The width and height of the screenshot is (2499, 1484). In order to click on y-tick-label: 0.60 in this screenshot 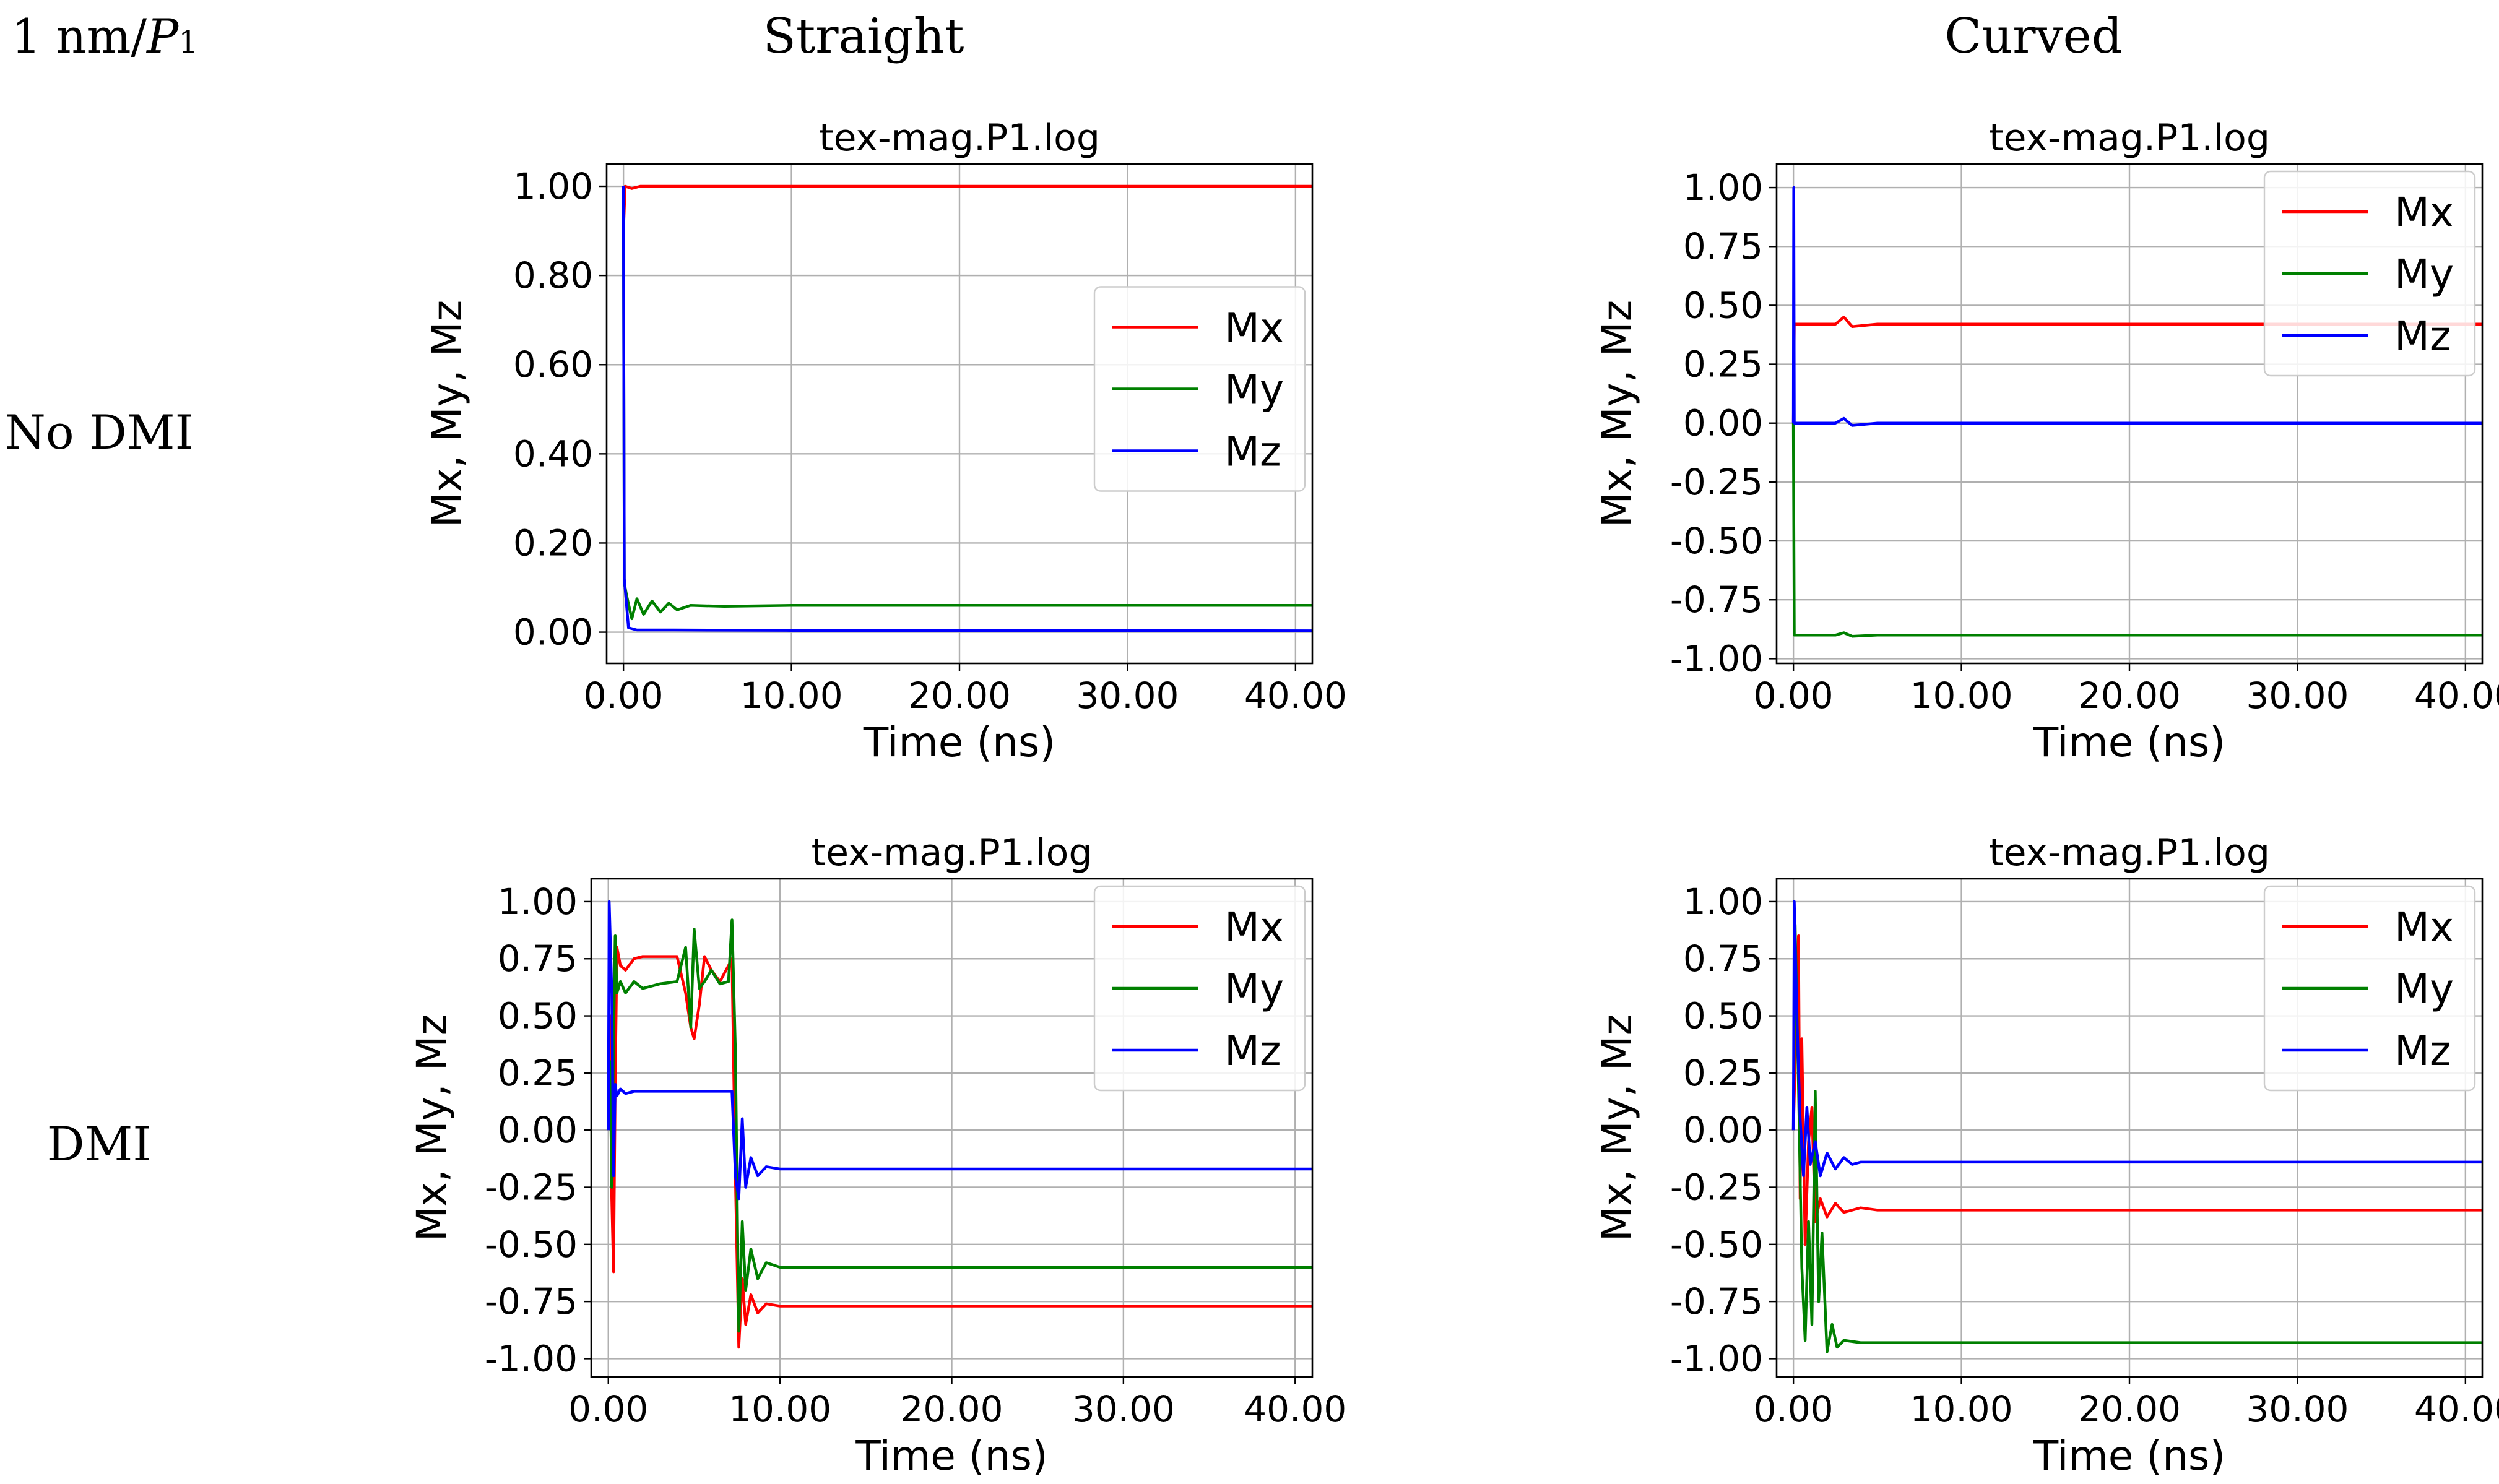, I will do `click(553, 364)`.